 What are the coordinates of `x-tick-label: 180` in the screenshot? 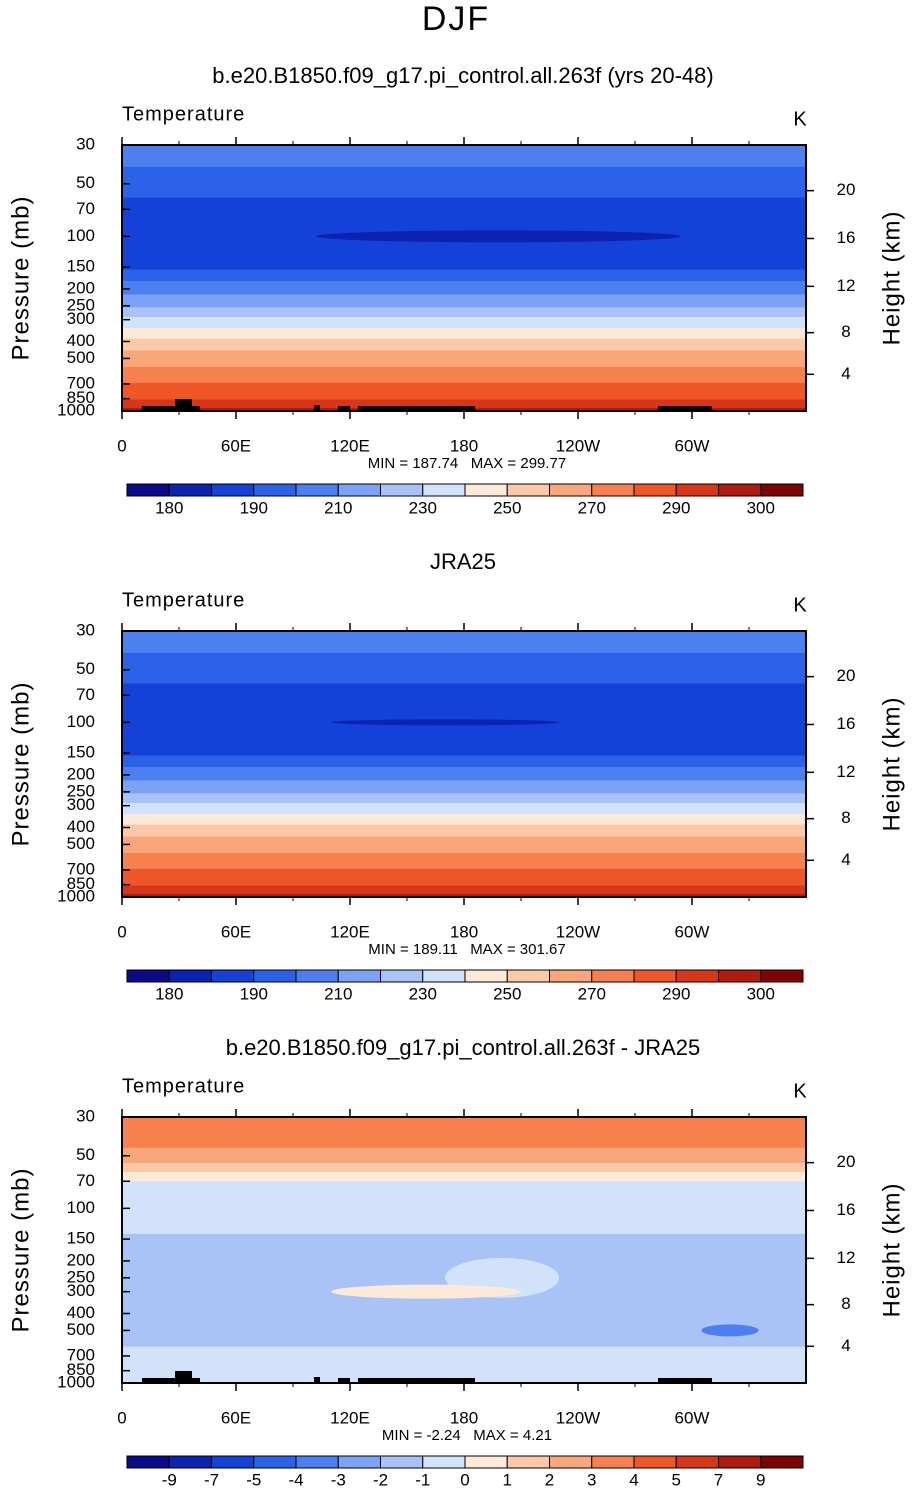 It's located at (464, 931).